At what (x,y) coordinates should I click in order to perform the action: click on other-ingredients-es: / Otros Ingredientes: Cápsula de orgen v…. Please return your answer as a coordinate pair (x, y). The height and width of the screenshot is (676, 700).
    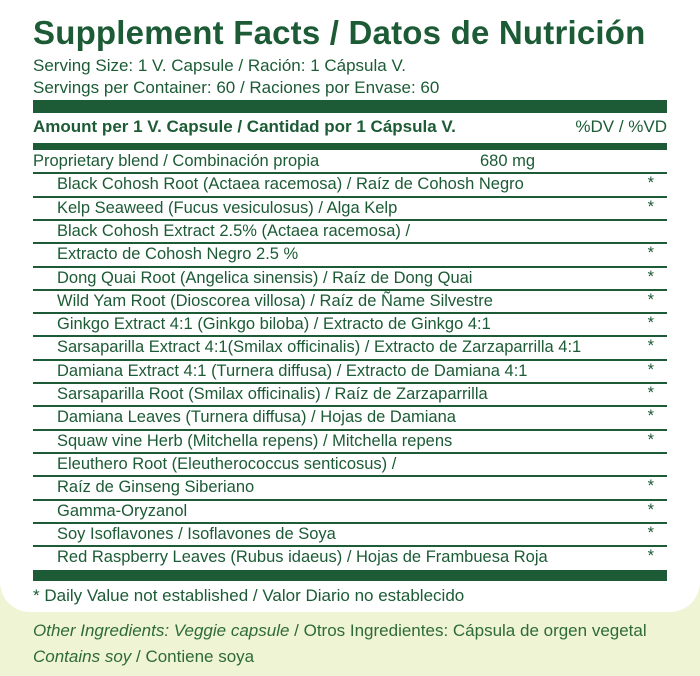
    Looking at the image, I should click on (468, 630).